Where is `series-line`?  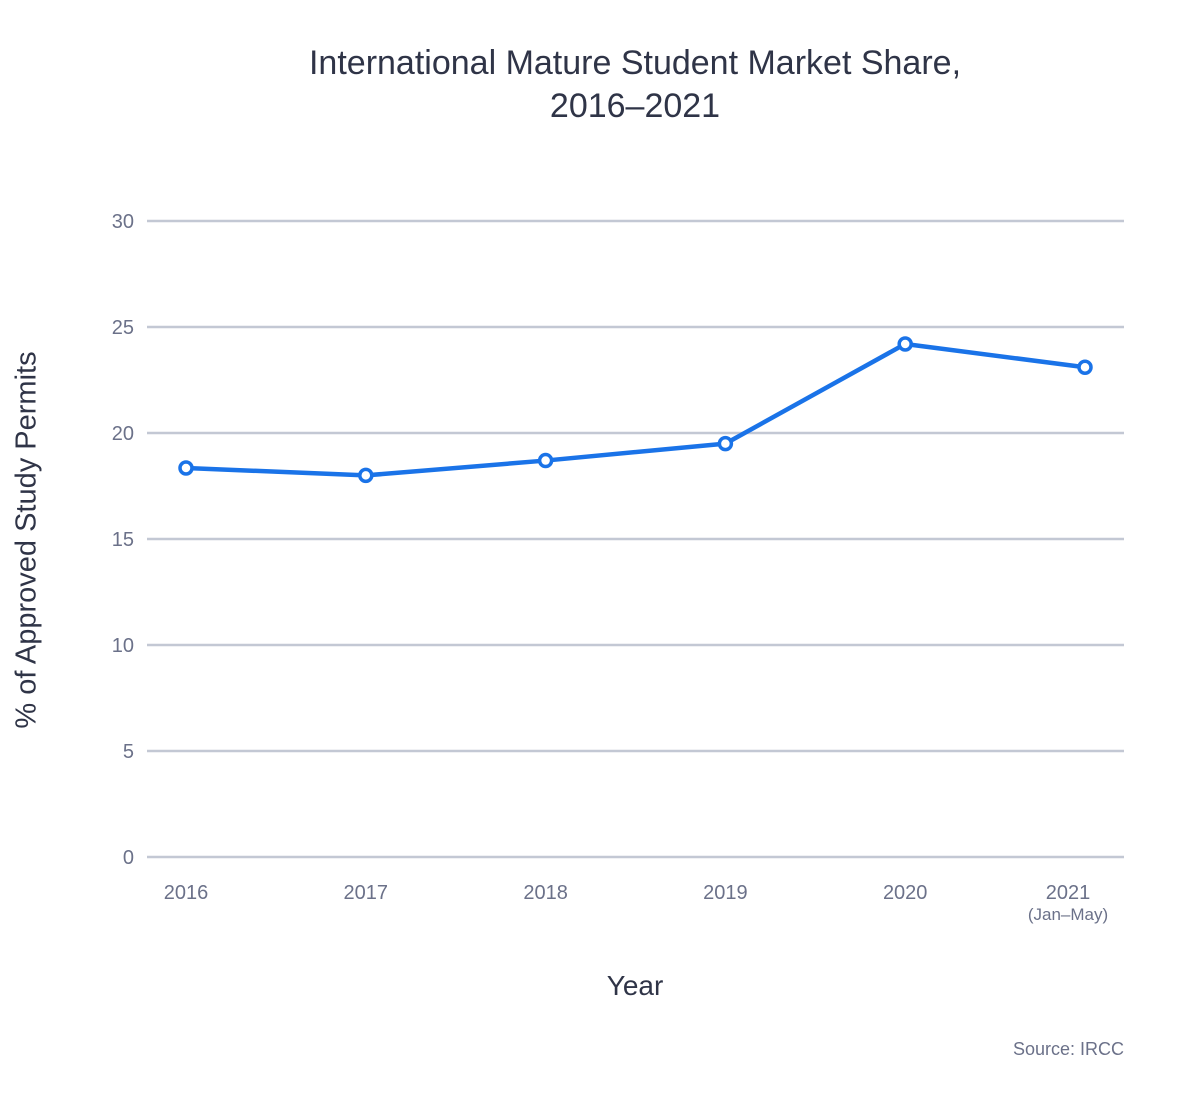 series-line is located at coordinates (635, 409).